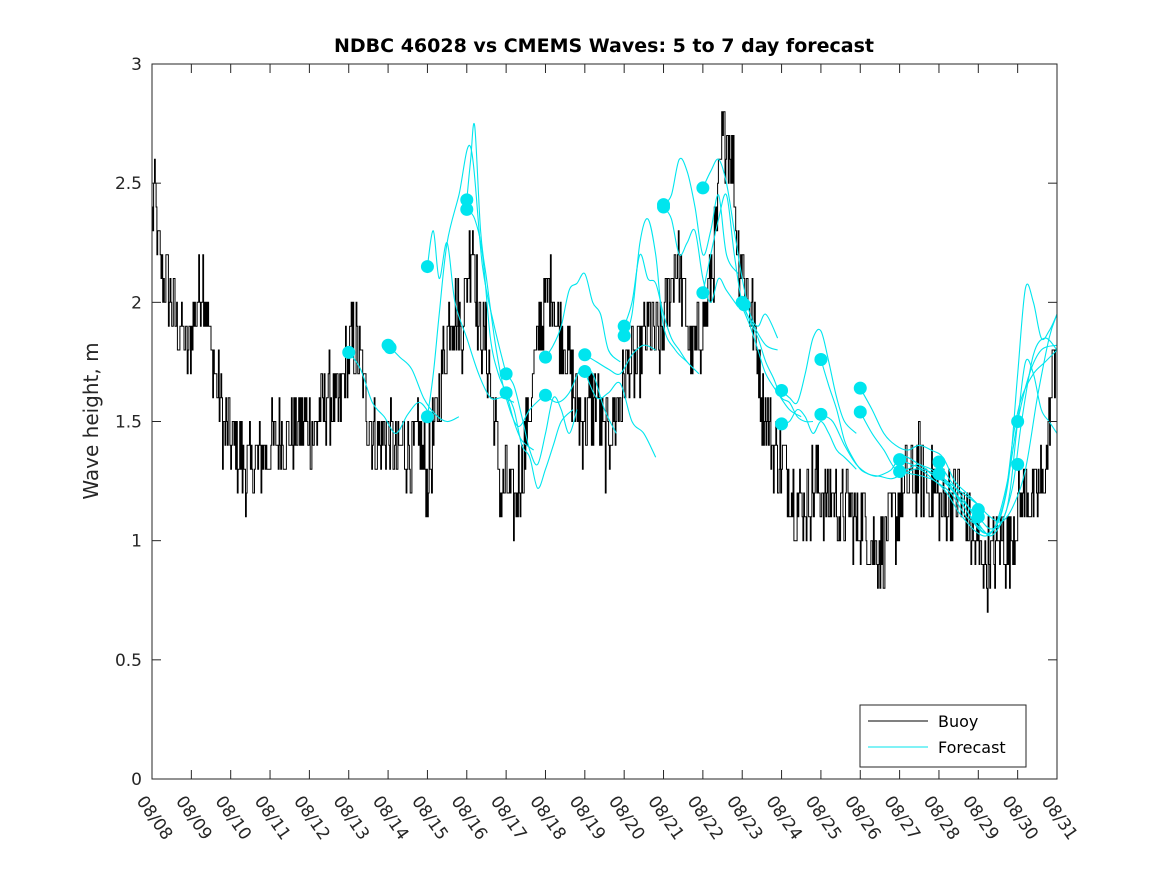 Image resolution: width=1167 pixels, height=875 pixels. What do you see at coordinates (136, 65) in the screenshot?
I see `y-tick-label: 3` at bounding box center [136, 65].